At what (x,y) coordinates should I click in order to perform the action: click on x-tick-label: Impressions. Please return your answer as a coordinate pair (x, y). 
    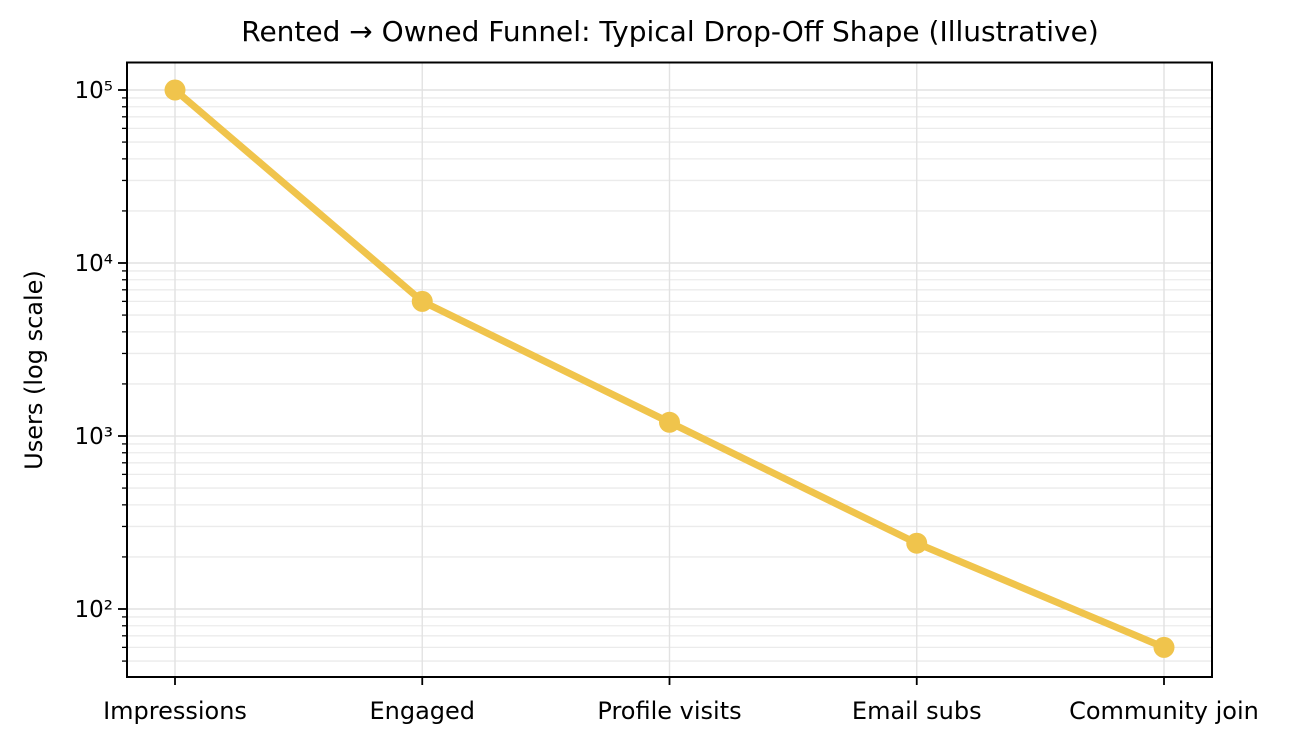
    Looking at the image, I should click on (175, 711).